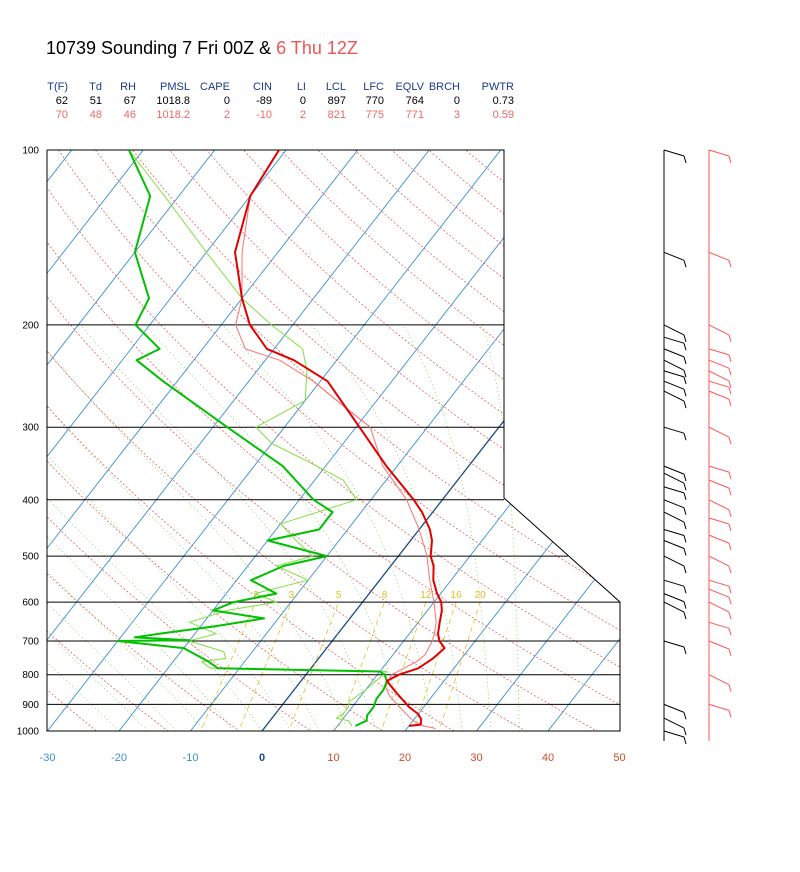  I want to click on temperature-tick-label: 0, so click(262, 758).